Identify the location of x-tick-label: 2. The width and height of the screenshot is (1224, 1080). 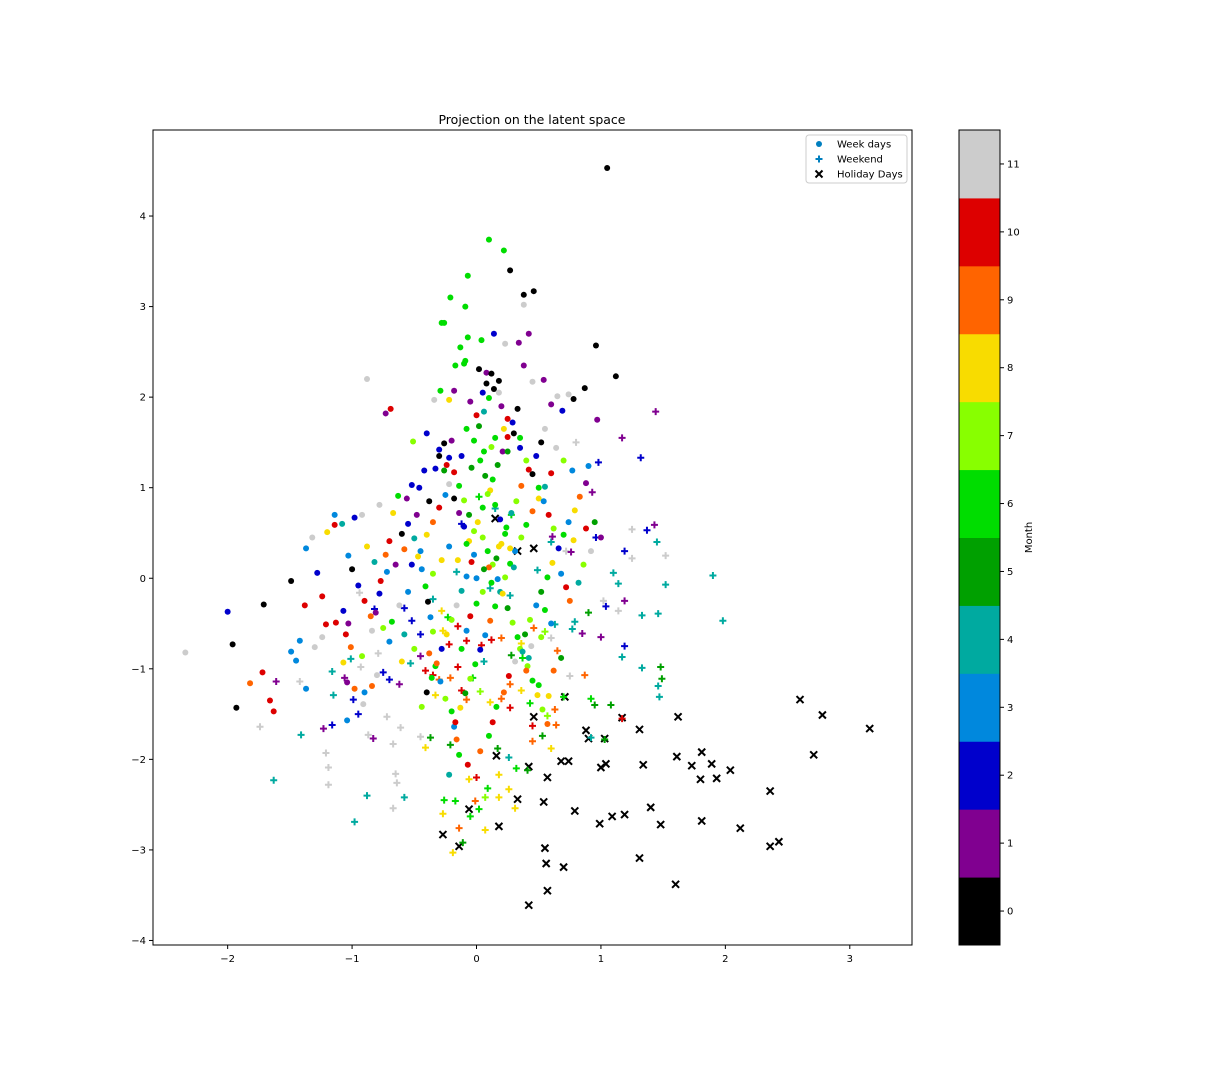
(725, 959).